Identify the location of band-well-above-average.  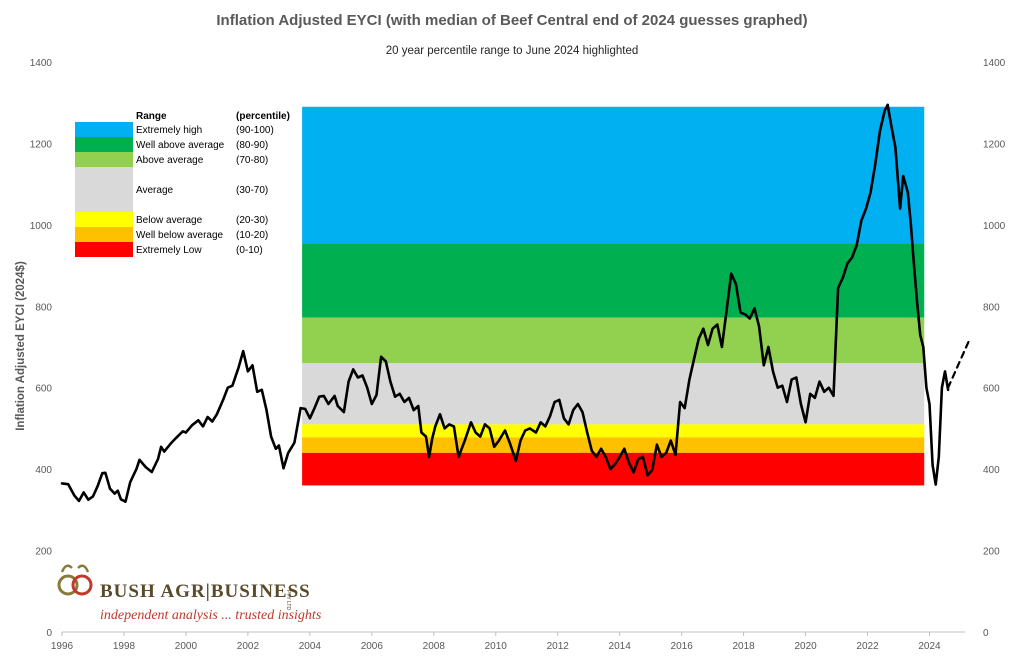
(613, 280).